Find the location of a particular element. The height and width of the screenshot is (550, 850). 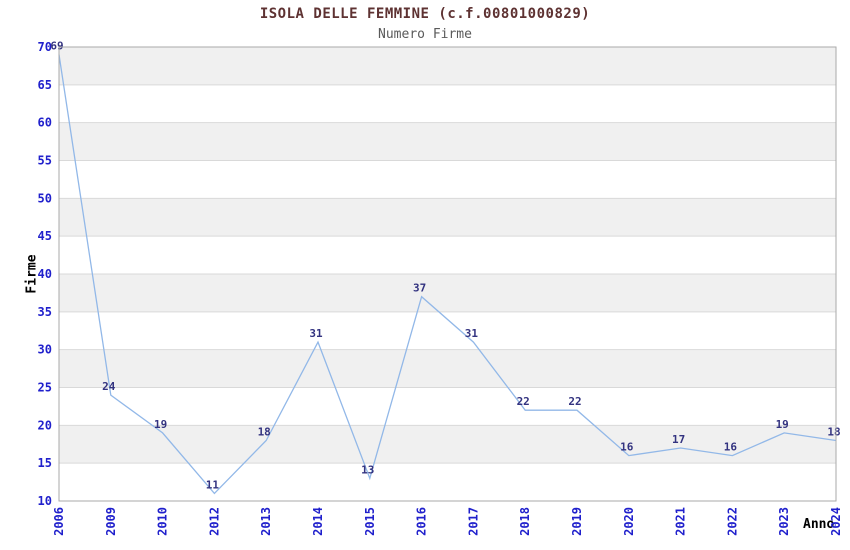

chart-subtitle: Numero Firme is located at coordinates (425, 34).